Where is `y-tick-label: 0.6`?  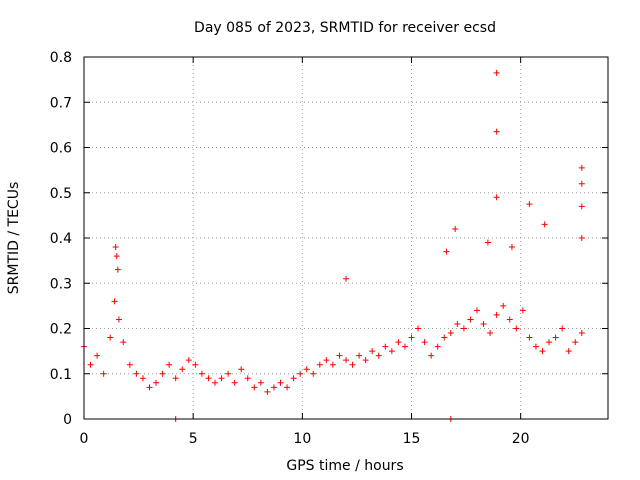 y-tick-label: 0.6 is located at coordinates (61, 149).